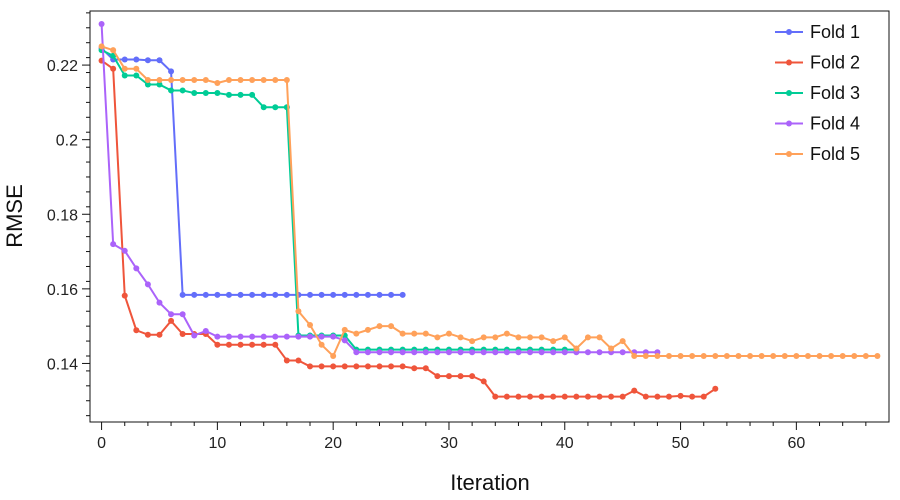 This screenshot has height=500, width=900. What do you see at coordinates (835, 154) in the screenshot?
I see `legend-label: Fold 5` at bounding box center [835, 154].